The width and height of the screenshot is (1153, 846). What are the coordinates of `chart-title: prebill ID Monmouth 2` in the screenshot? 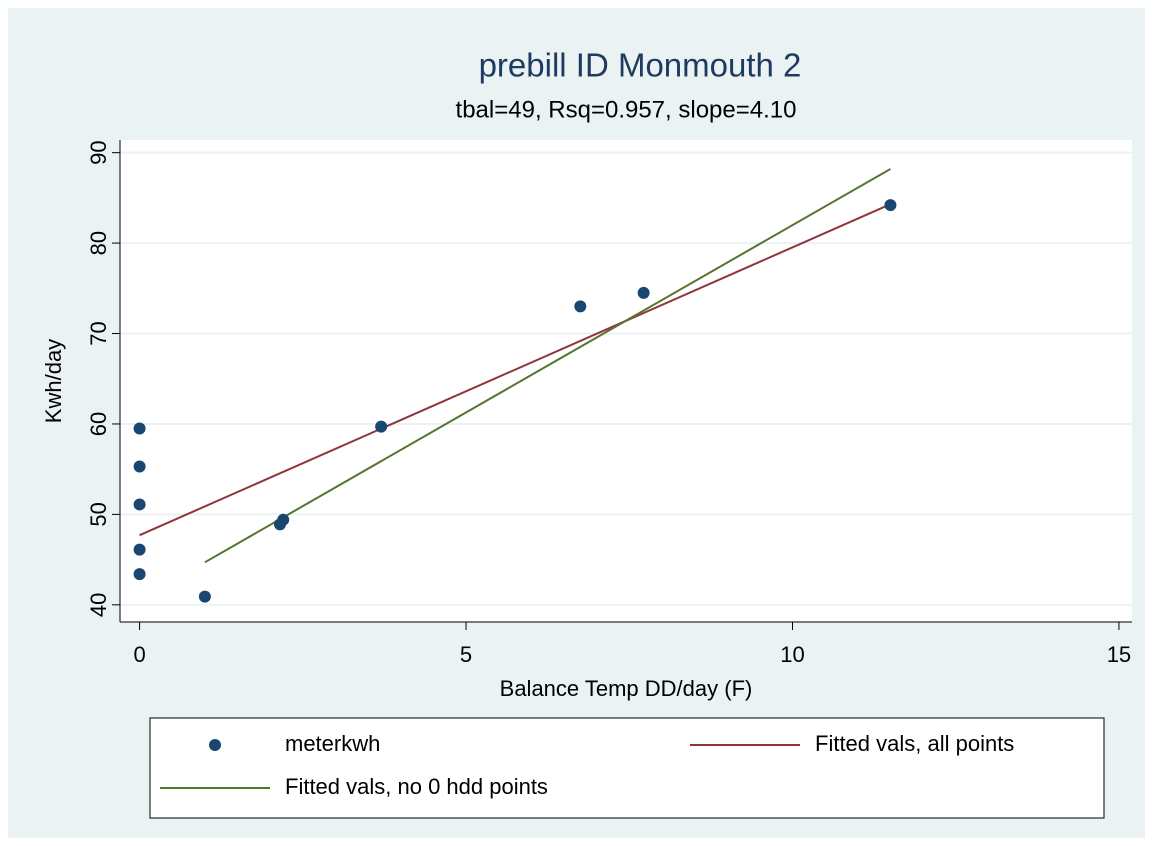 It's located at (640, 65).